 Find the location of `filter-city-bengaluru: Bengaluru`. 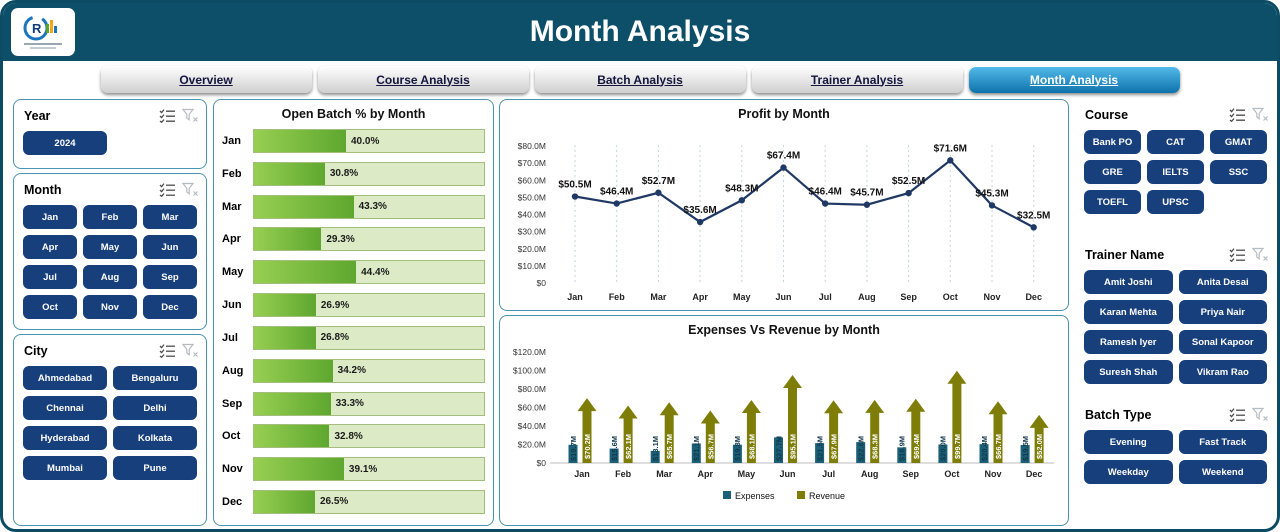

filter-city-bengaluru: Bengaluru is located at coordinates (155, 378).